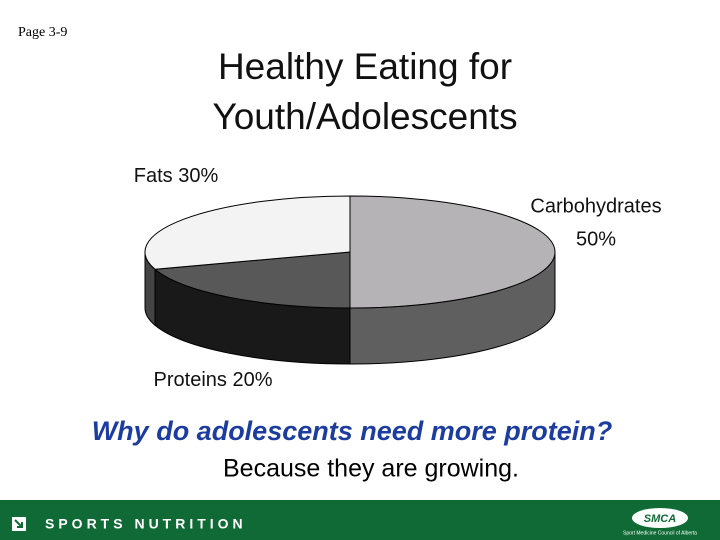 This screenshot has height=540, width=720. Describe the element at coordinates (596, 239) in the screenshot. I see `slice-value-label: 50%` at that location.